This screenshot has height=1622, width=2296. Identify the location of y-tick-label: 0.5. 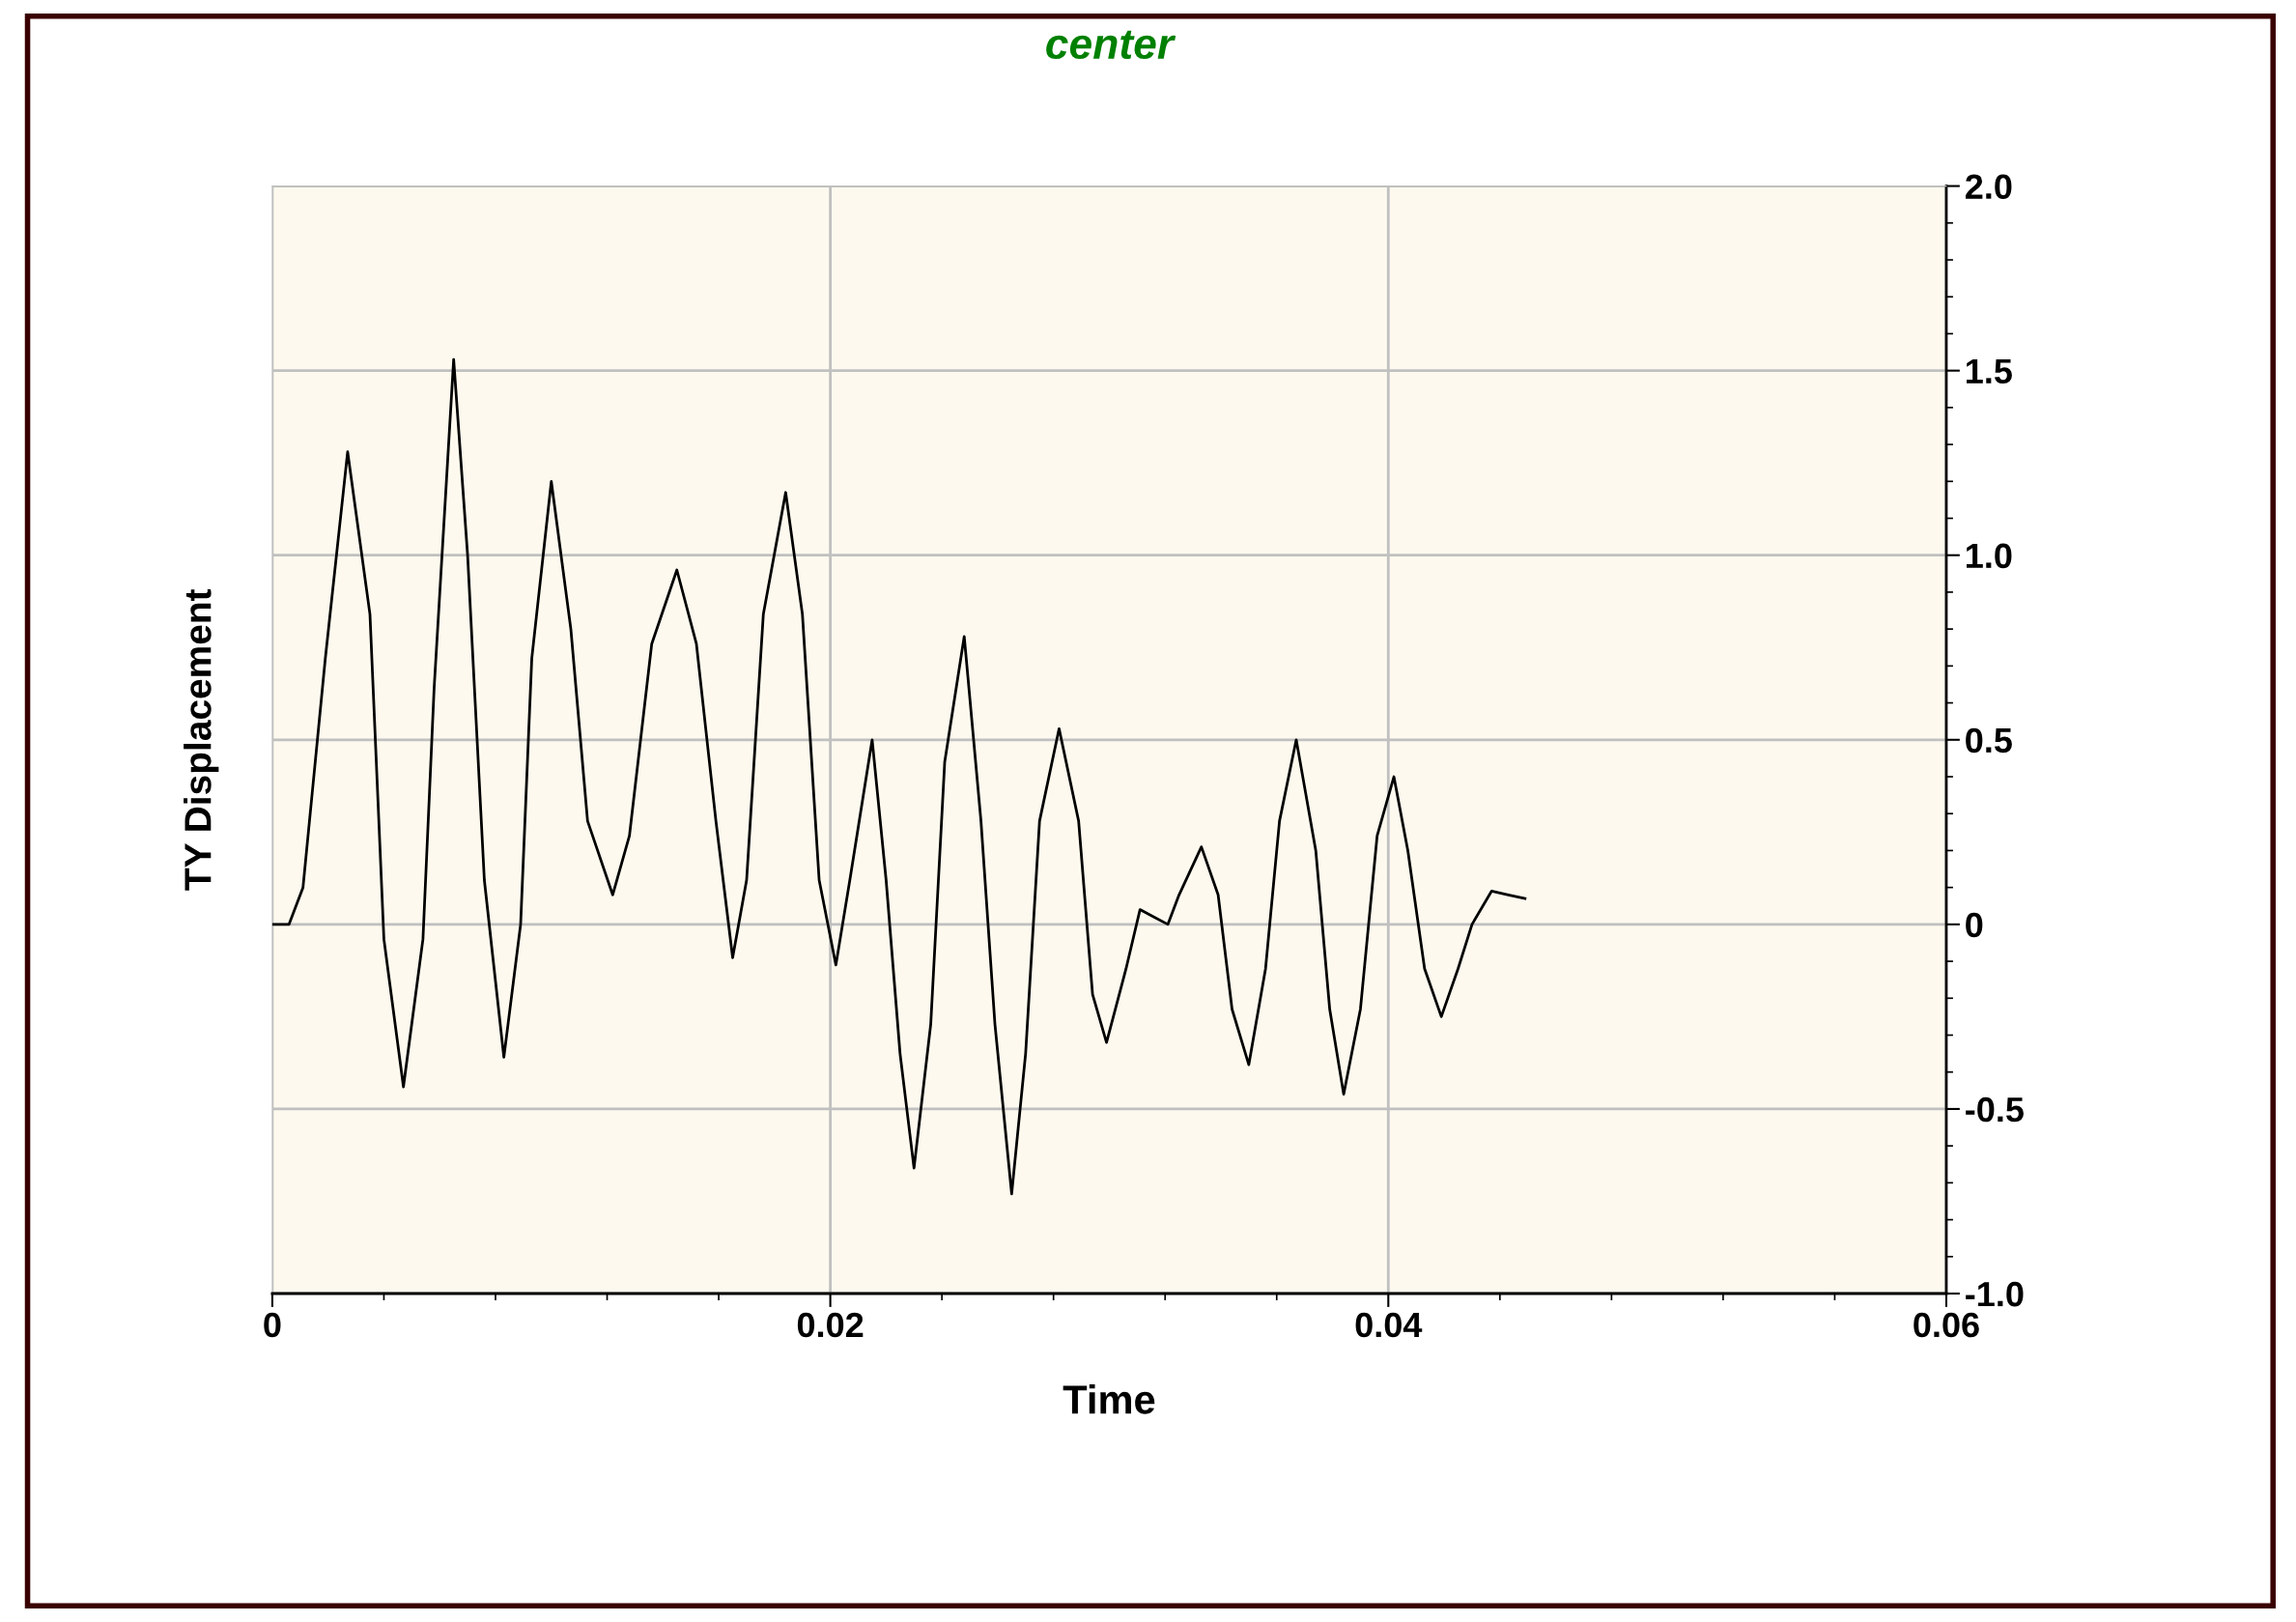
(1989, 740).